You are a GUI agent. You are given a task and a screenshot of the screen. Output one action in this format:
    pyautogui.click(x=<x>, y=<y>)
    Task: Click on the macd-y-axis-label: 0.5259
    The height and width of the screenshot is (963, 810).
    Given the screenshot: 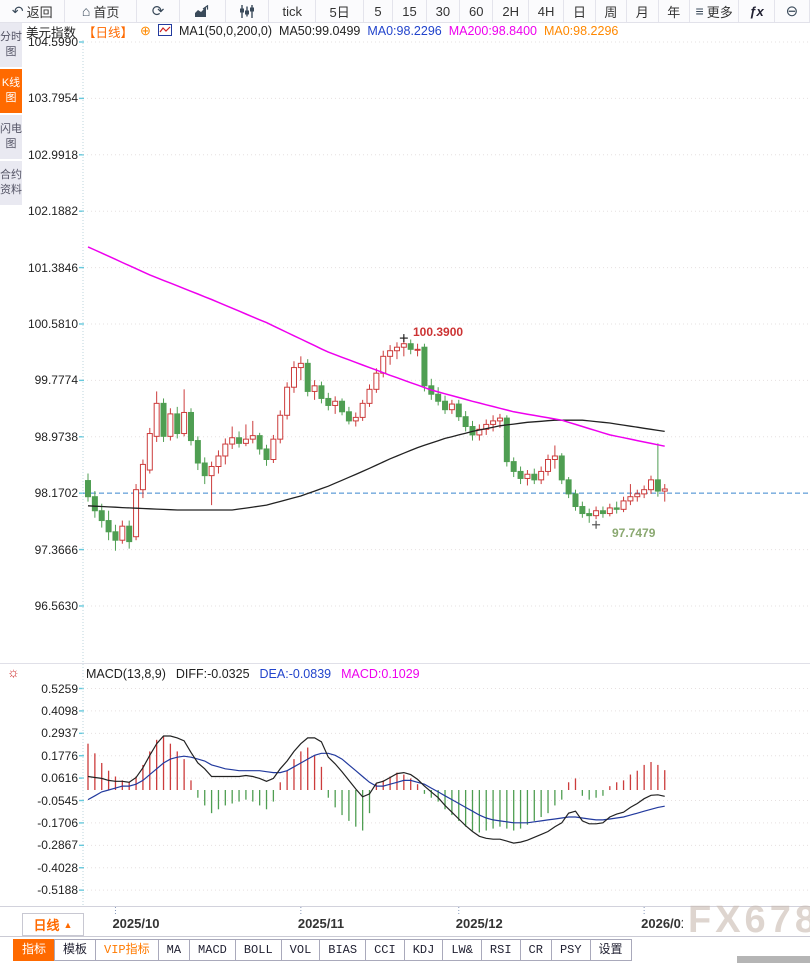 What is the action you would take?
    pyautogui.click(x=59, y=688)
    